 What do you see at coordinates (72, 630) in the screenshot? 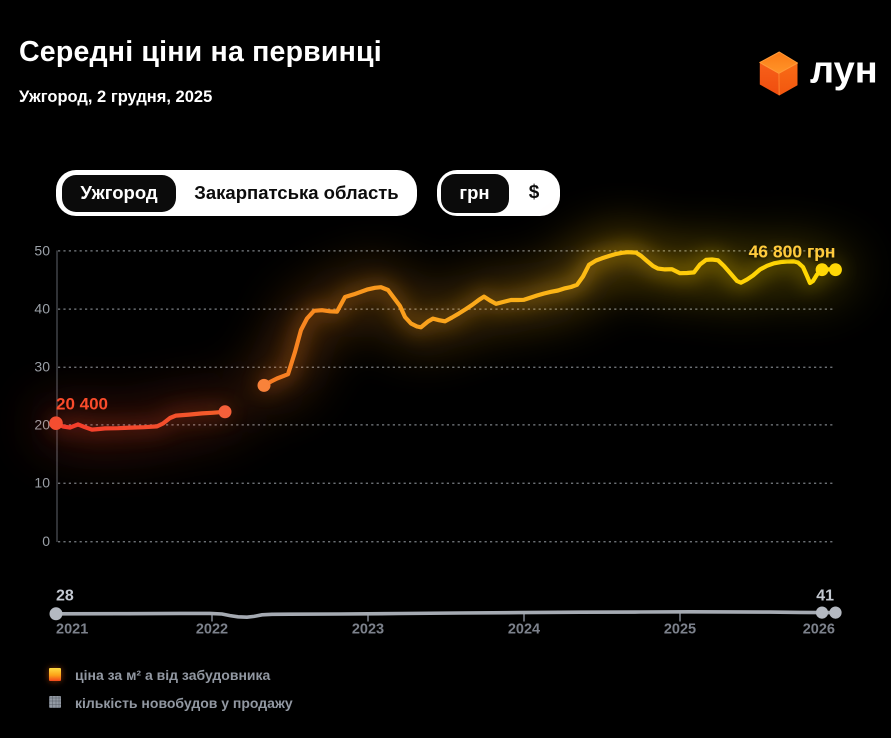
I see `svg-text: 2021` at bounding box center [72, 630].